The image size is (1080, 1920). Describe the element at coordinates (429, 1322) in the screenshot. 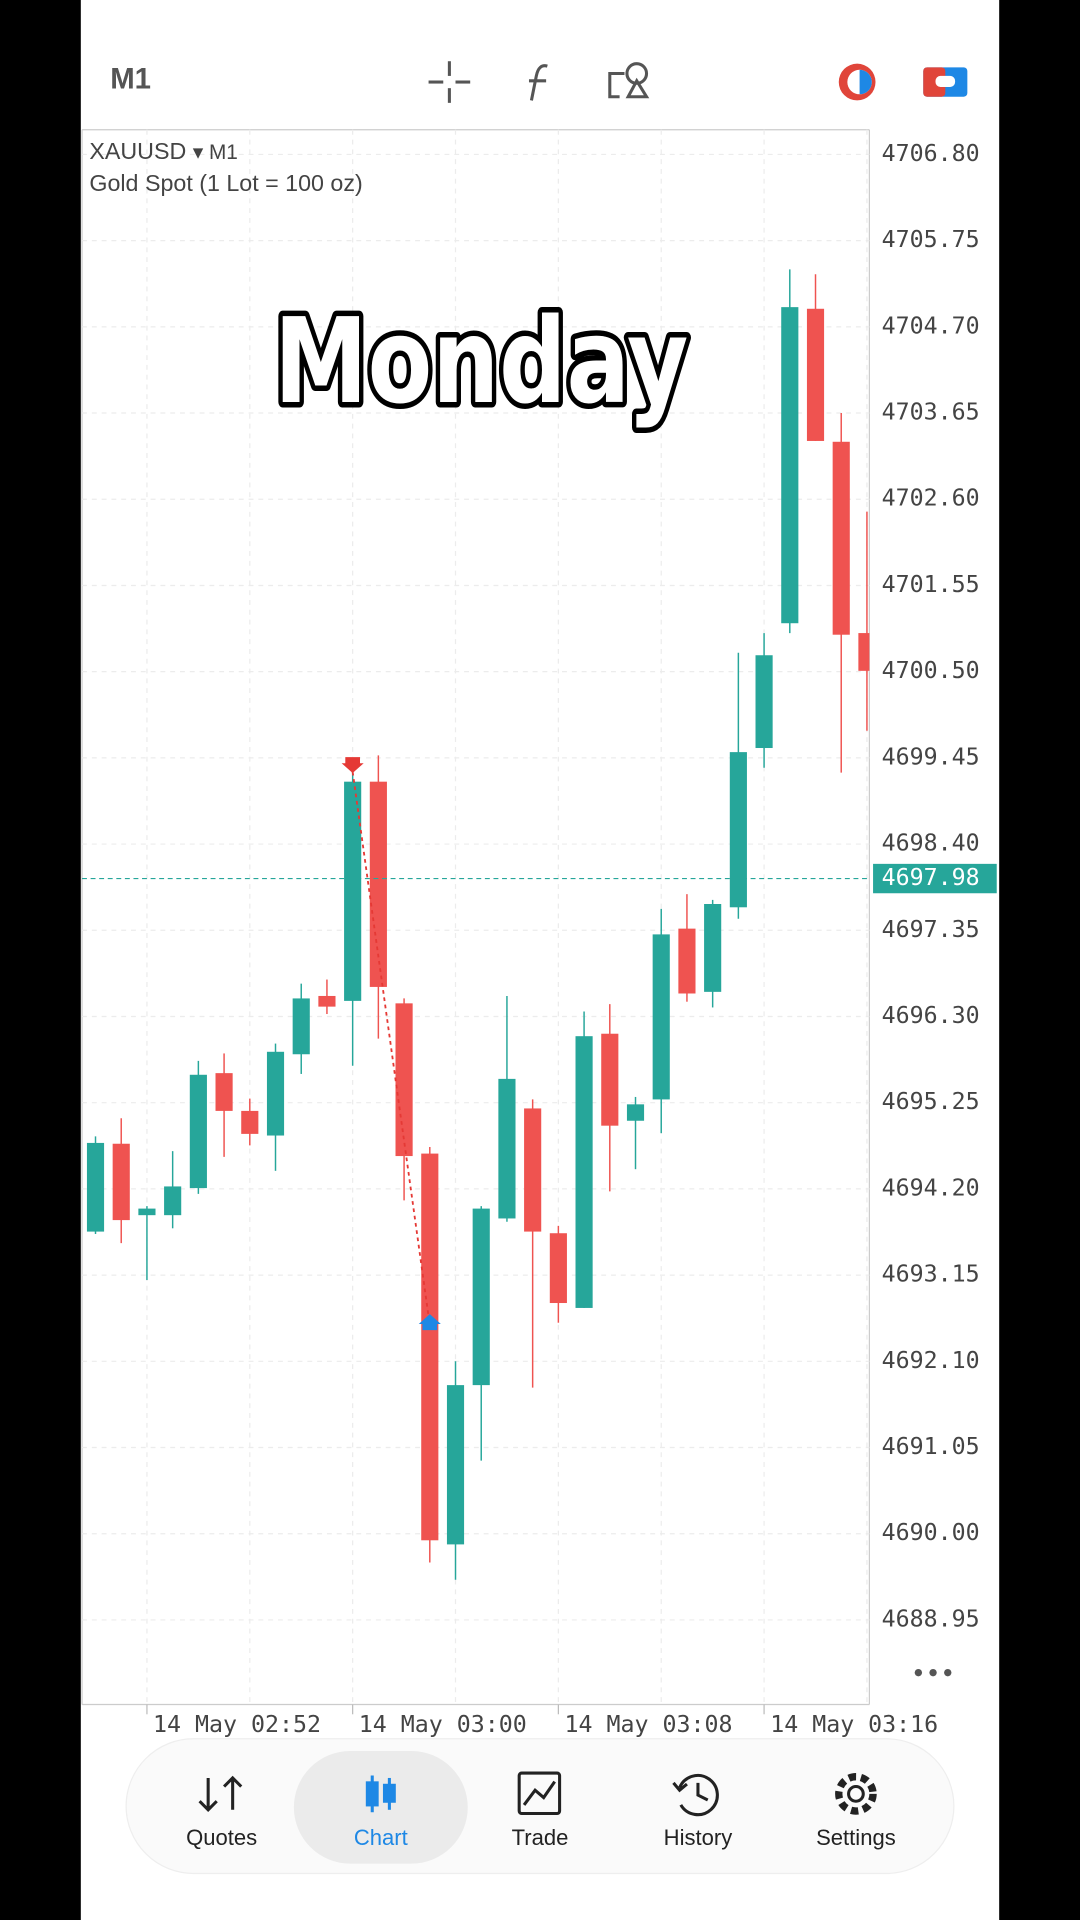

I see `buy-marker` at that location.